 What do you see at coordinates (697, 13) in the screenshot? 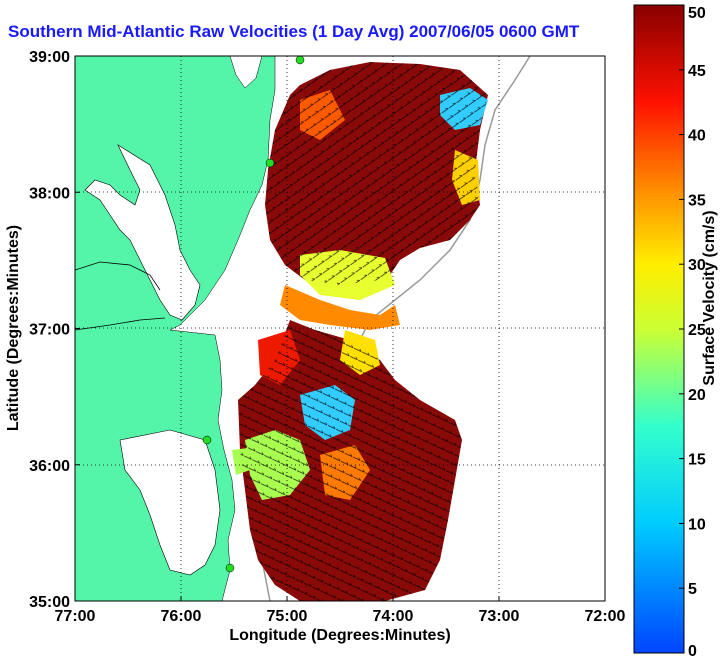
I see `colorbar-tick-label: 50` at bounding box center [697, 13].